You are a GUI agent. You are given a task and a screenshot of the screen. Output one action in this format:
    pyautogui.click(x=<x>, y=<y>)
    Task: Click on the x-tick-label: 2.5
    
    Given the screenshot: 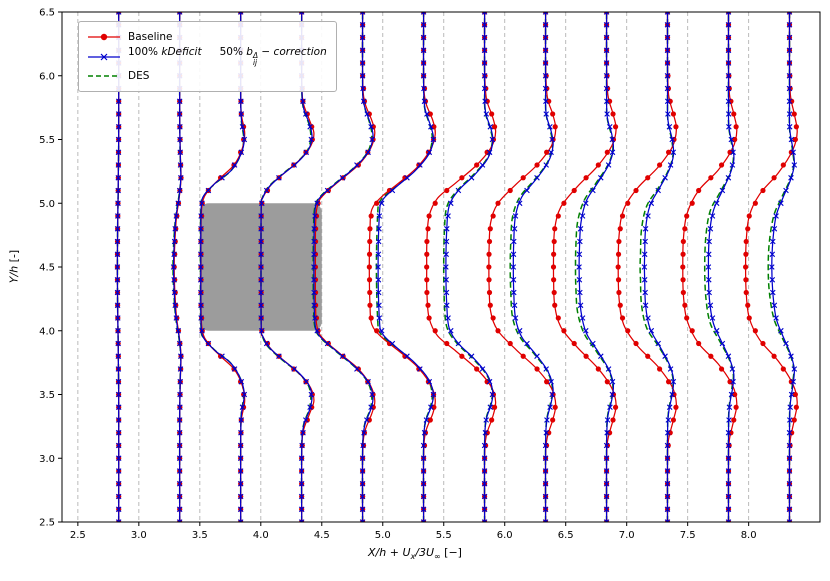 What is the action you would take?
    pyautogui.click(x=78, y=535)
    